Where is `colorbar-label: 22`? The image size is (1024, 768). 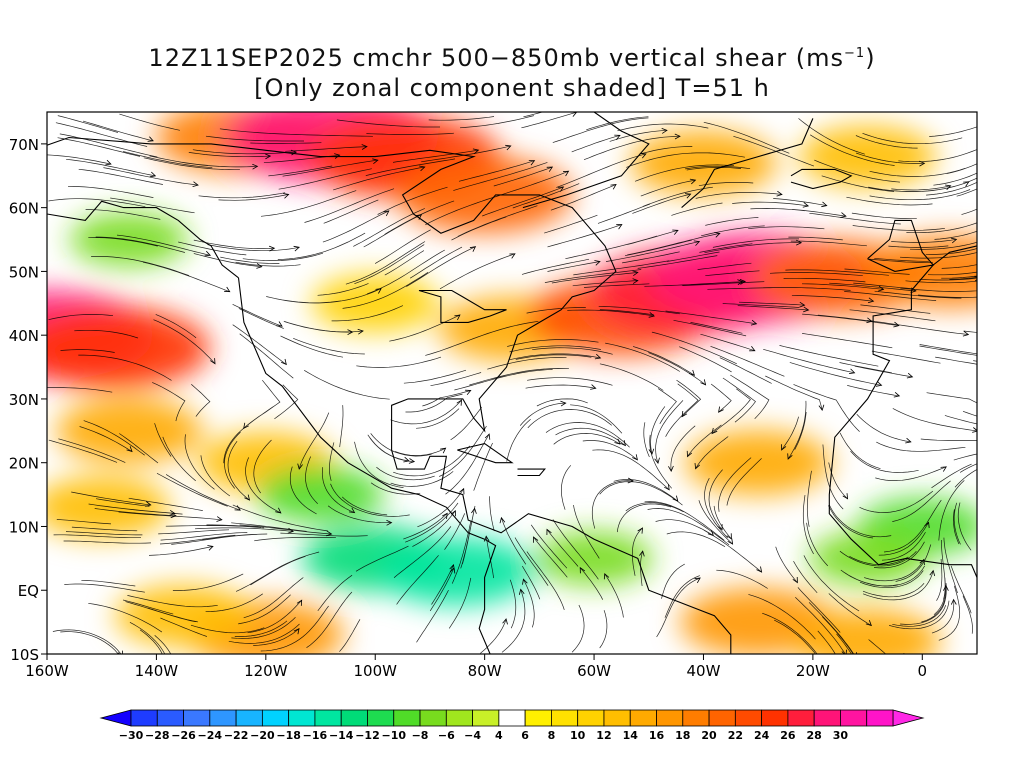
colorbar-label: 22 is located at coordinates (735, 735).